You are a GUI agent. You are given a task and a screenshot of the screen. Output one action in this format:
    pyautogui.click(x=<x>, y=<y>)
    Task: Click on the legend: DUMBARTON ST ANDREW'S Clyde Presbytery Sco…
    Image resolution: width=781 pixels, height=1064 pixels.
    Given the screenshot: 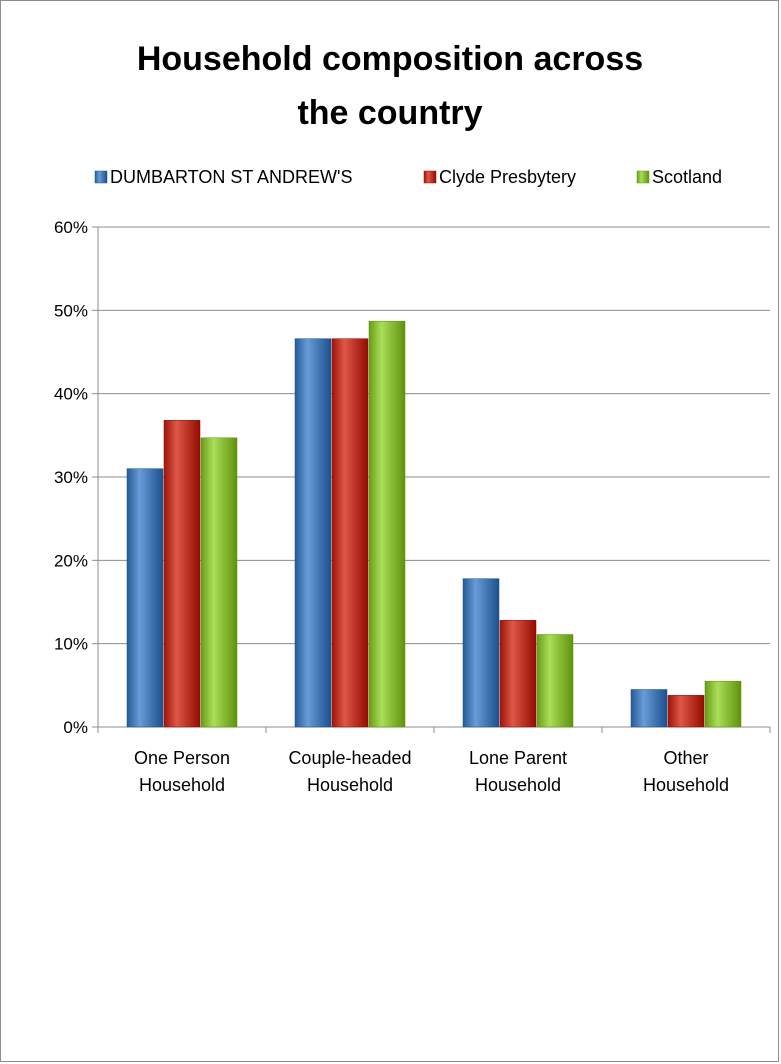 What is the action you would take?
    pyautogui.click(x=408, y=177)
    